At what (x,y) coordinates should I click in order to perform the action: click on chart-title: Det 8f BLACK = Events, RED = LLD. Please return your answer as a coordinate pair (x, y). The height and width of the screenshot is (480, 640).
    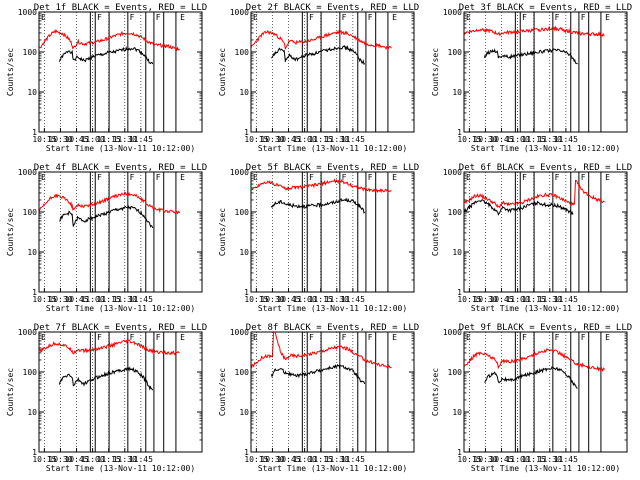
    Looking at the image, I should click on (332, 328).